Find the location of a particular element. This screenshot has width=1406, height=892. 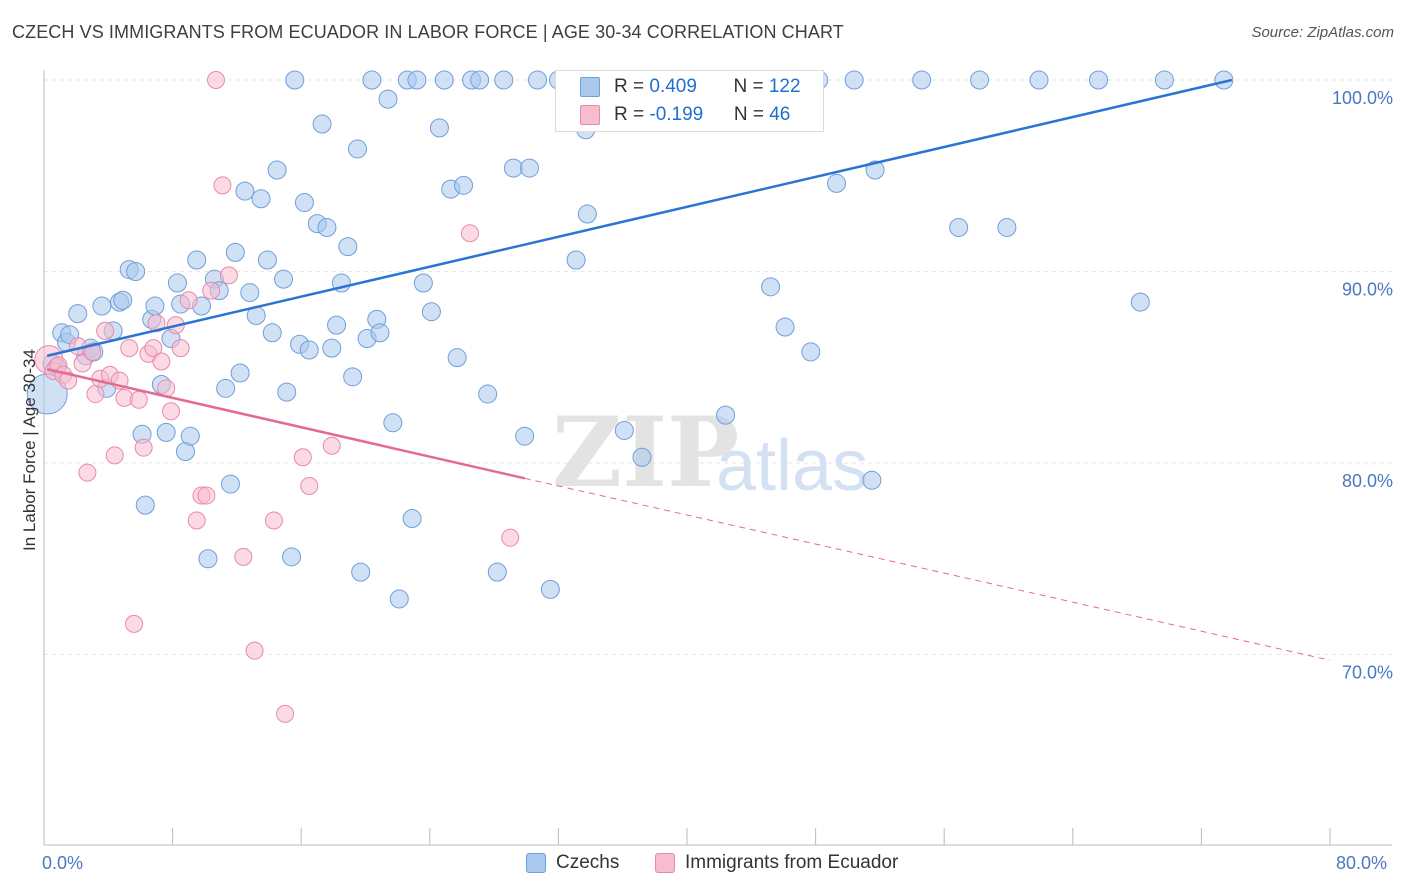

legend-item-czechs: Czechs is located at coordinates (572, 863).